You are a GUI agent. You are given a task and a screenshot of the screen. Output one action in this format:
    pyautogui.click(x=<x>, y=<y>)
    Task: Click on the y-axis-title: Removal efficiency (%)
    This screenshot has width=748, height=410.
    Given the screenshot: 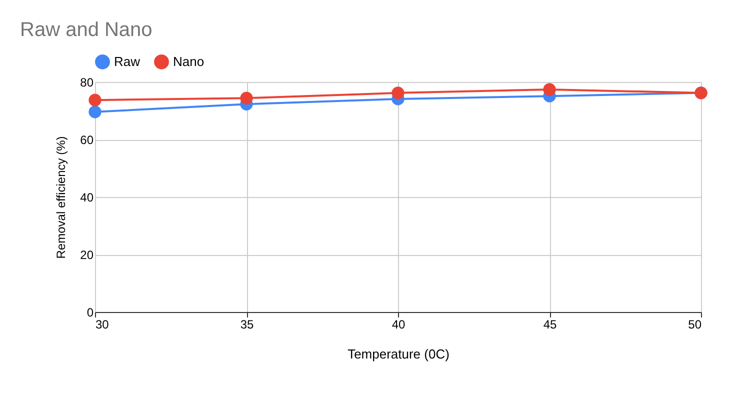 What is the action you would take?
    pyautogui.click(x=61, y=197)
    